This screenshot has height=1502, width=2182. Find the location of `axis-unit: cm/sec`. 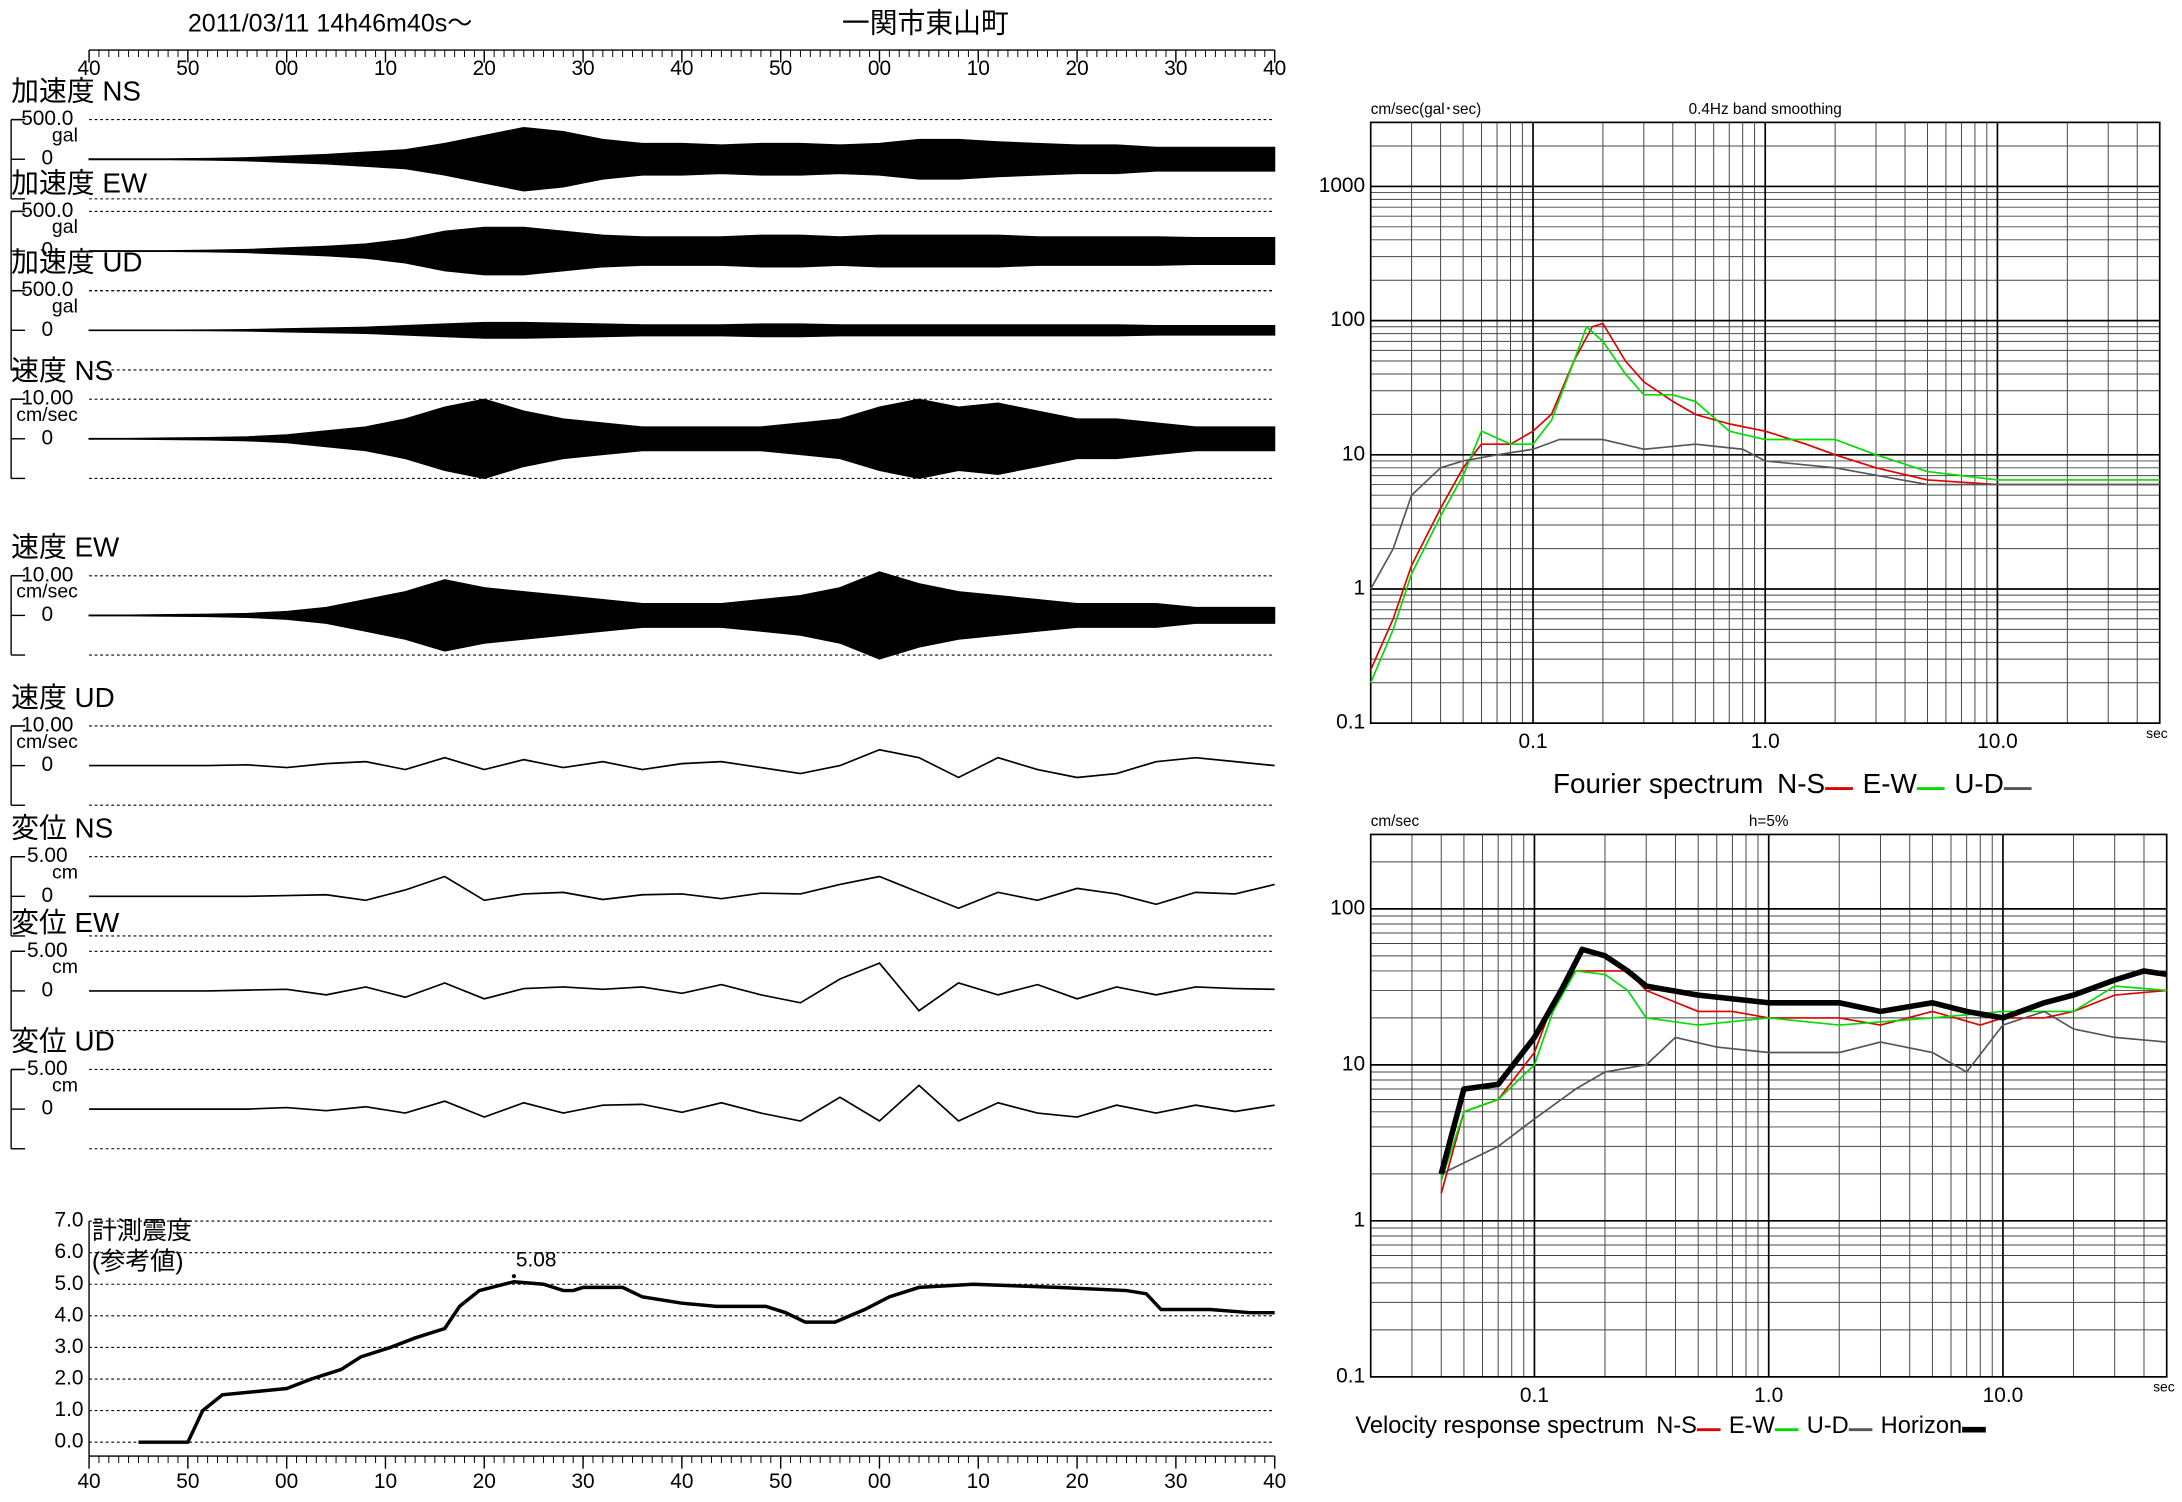

axis-unit: cm/sec is located at coordinates (1395, 821).